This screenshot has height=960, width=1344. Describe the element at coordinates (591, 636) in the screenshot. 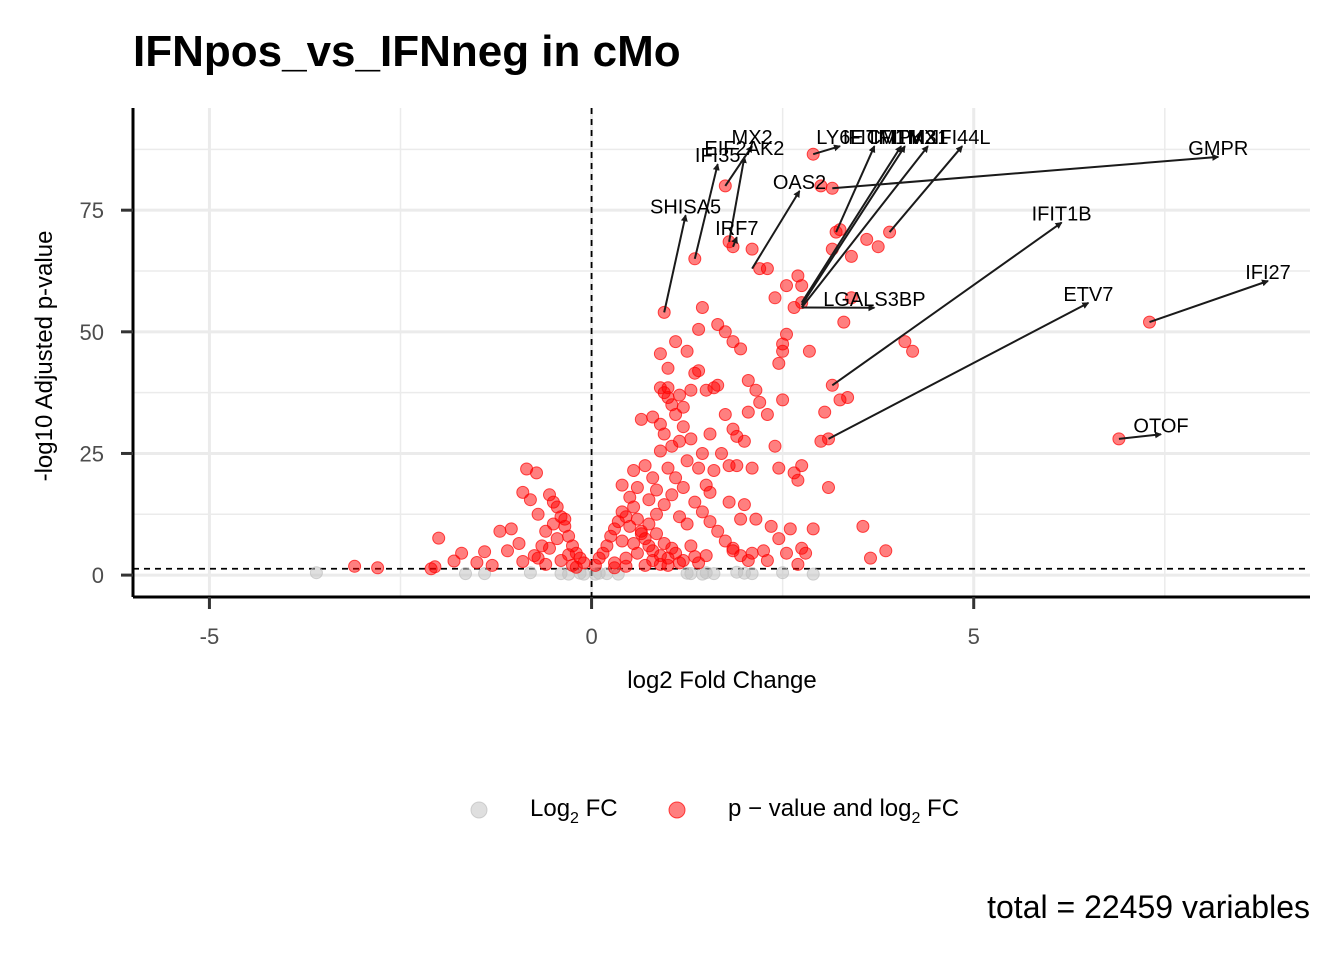

I see `x-tick-label: 0` at that location.